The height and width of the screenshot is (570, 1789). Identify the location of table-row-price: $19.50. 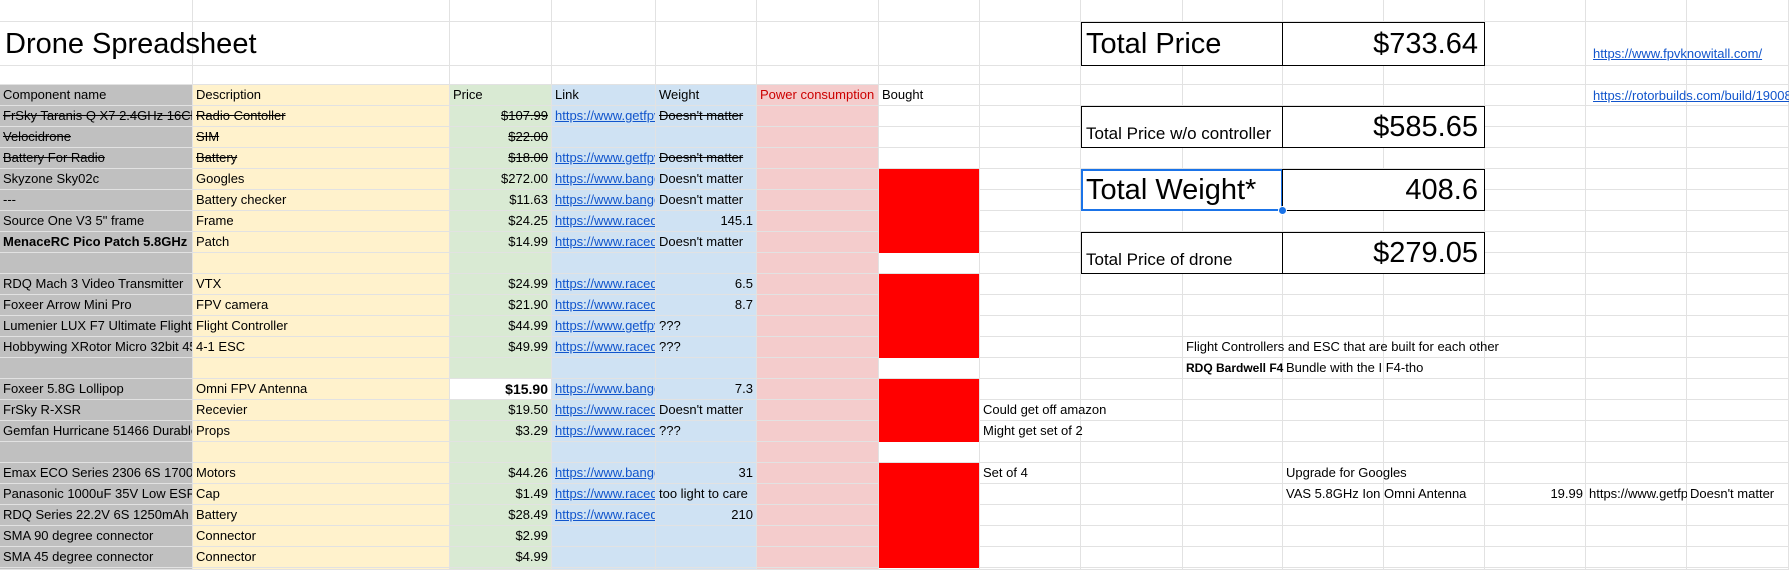
(528, 409).